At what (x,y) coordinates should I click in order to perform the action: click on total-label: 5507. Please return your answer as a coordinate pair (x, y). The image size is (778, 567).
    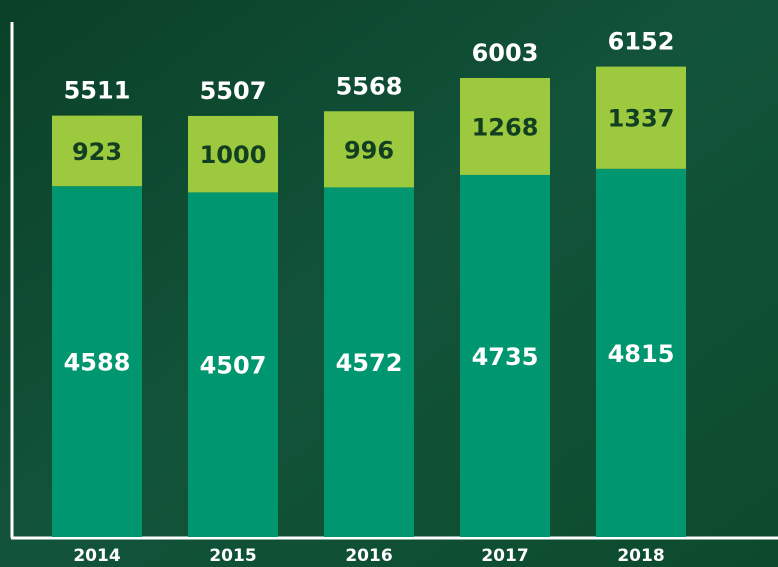
    Looking at the image, I should click on (233, 91).